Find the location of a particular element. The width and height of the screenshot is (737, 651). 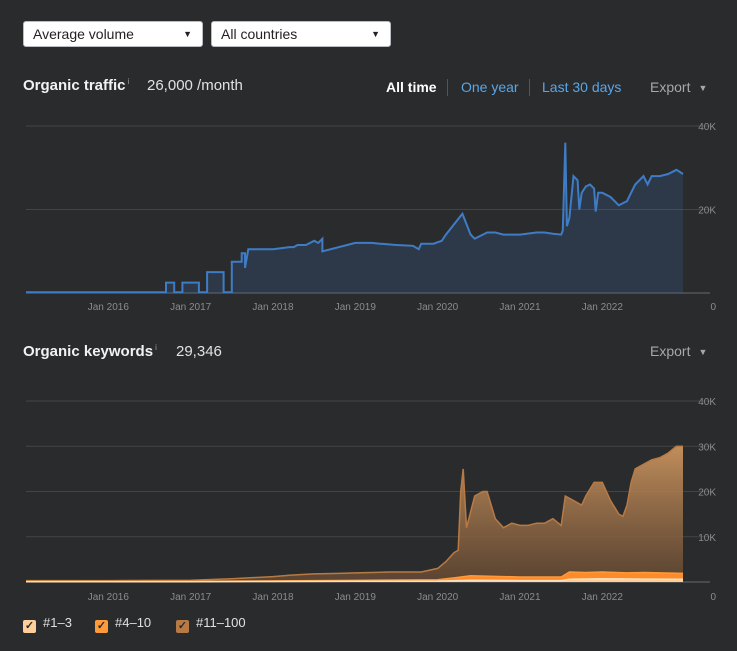

traffic-export-button: Export ▼ is located at coordinates (678, 87).